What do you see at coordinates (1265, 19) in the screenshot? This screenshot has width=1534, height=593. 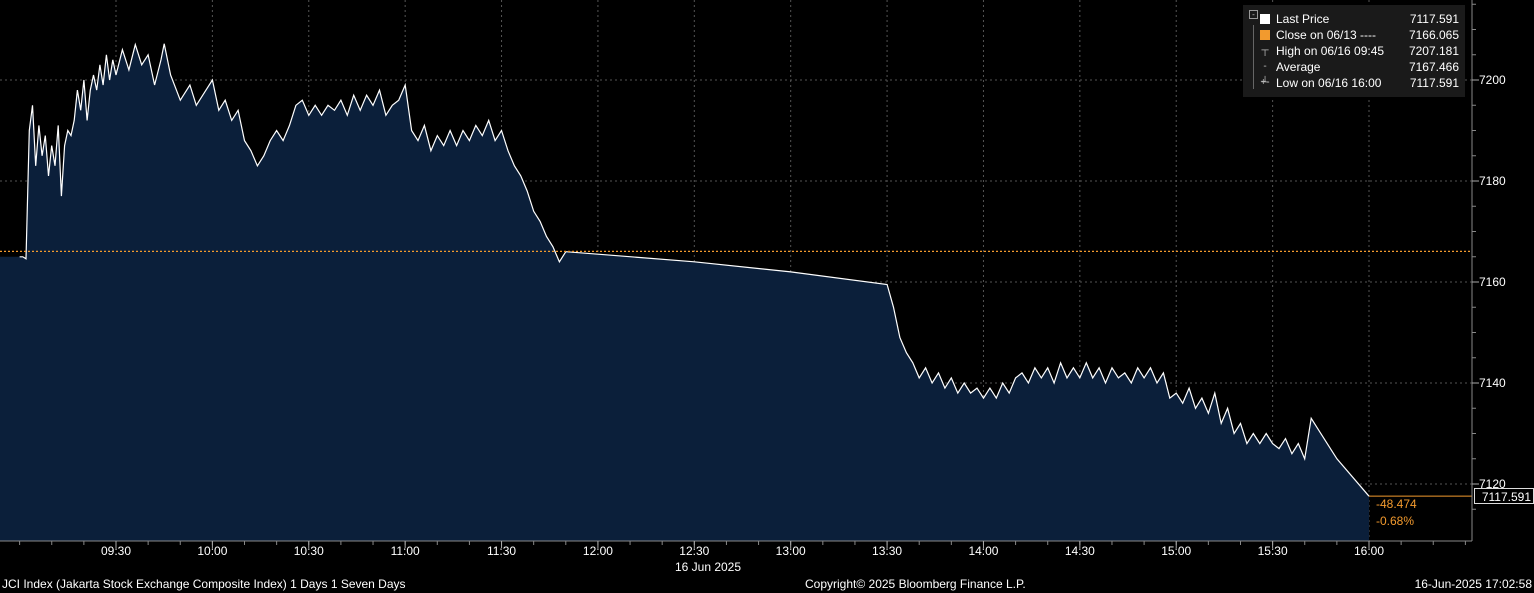 I see `last-price-swatch-icon` at bounding box center [1265, 19].